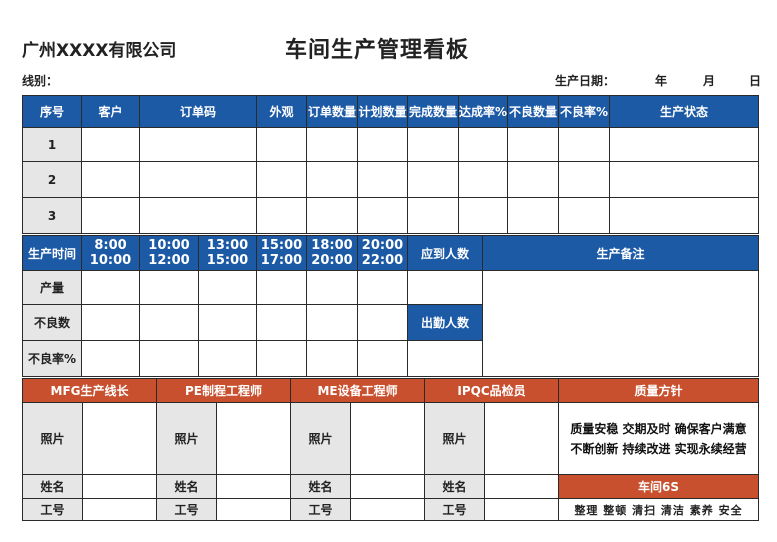  What do you see at coordinates (357, 390) in the screenshot?
I see `role-me-engineer: ME设备工程师` at bounding box center [357, 390].